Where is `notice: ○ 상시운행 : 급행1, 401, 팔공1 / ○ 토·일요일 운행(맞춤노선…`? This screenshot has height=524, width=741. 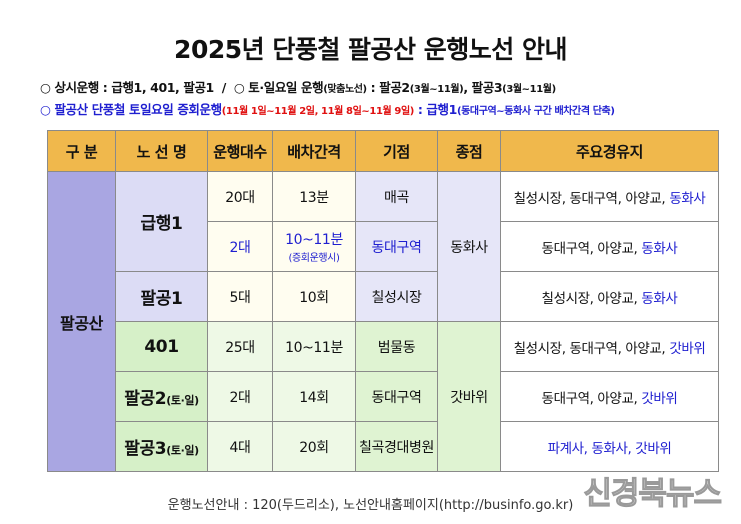 notice: ○ 상시운행 : 급행1, 401, 팔공1 / ○ 토·일요일 운행(맞춤노선… is located at coordinates (298, 86).